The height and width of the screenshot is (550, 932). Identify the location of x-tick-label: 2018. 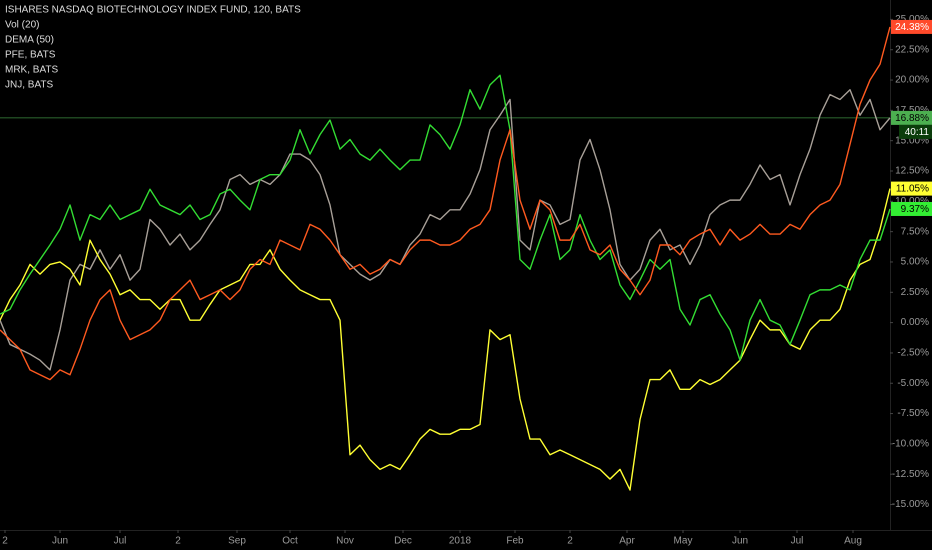
(460, 541).